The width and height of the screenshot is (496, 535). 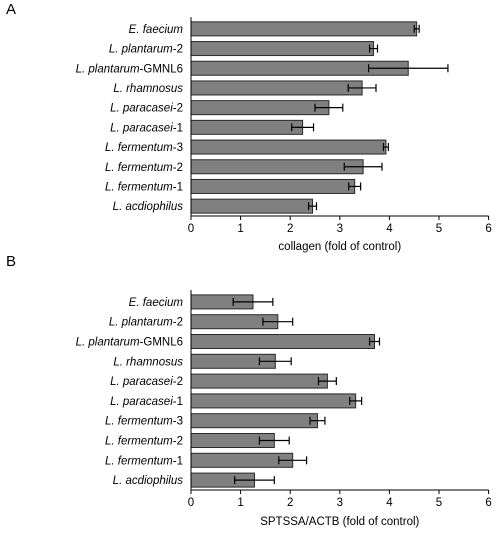 I want to click on panel-letter: A, so click(x=11, y=9).